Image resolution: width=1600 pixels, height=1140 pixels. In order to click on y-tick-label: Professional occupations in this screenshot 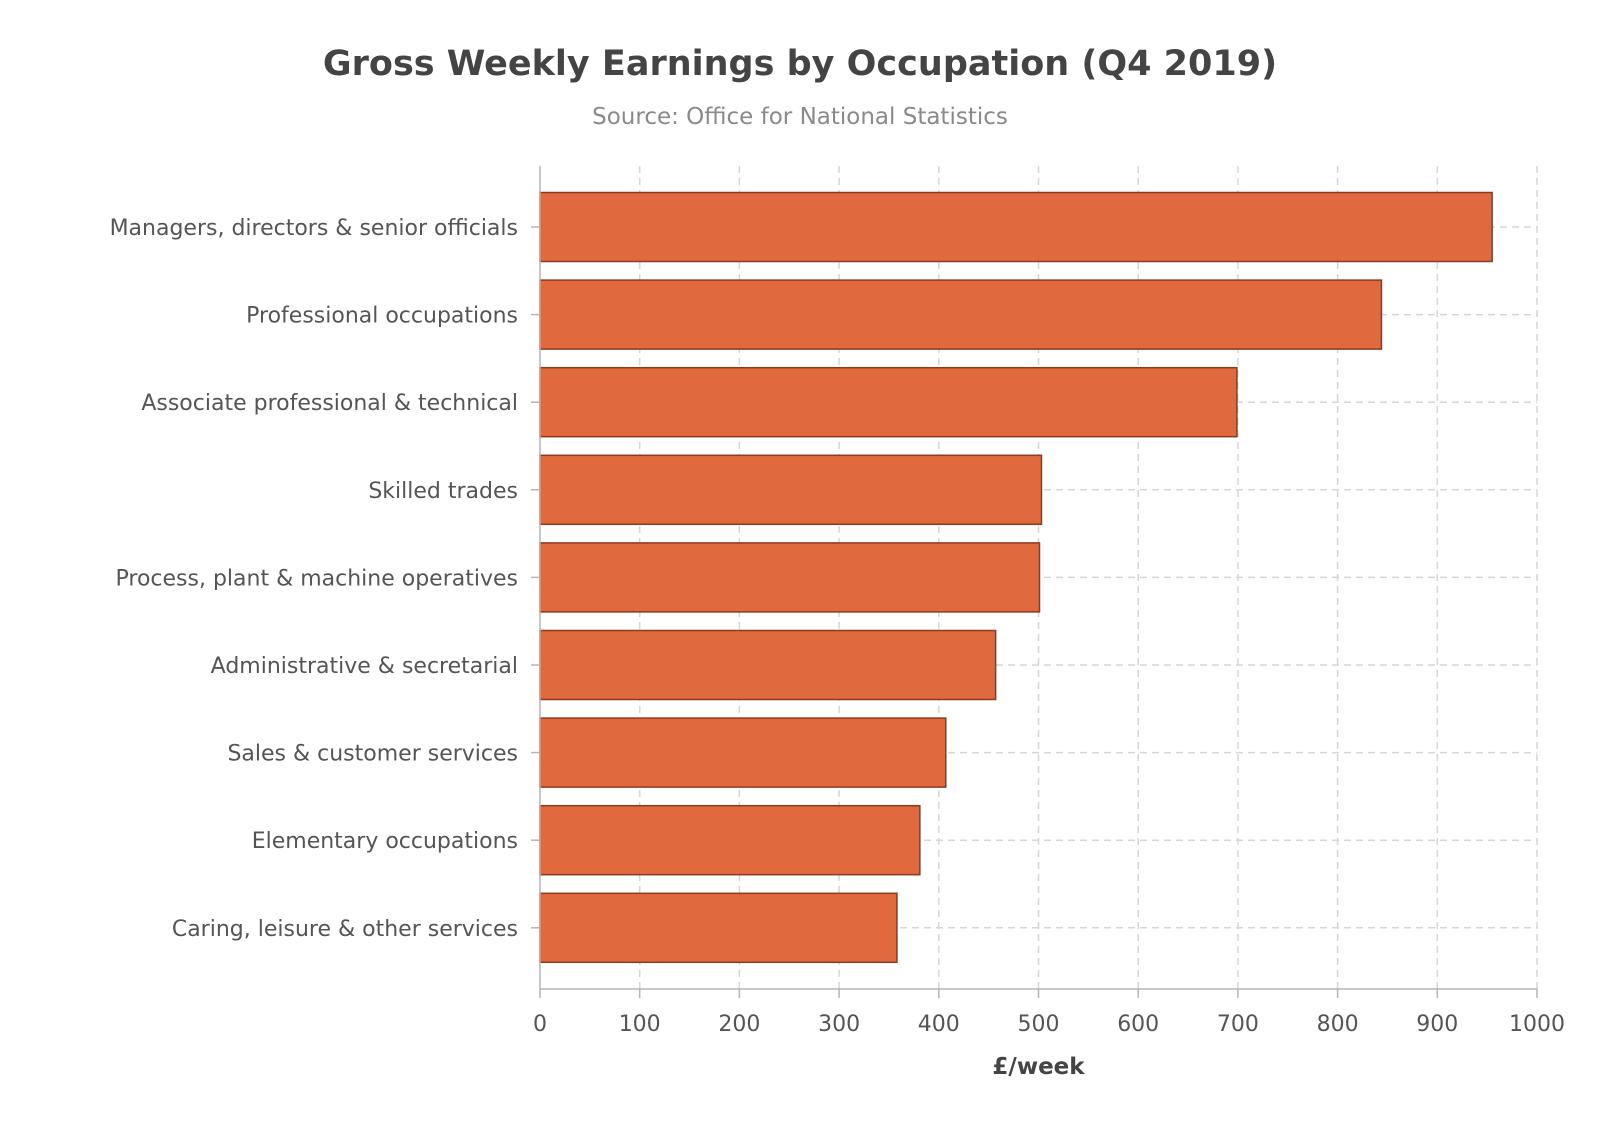, I will do `click(382, 316)`.